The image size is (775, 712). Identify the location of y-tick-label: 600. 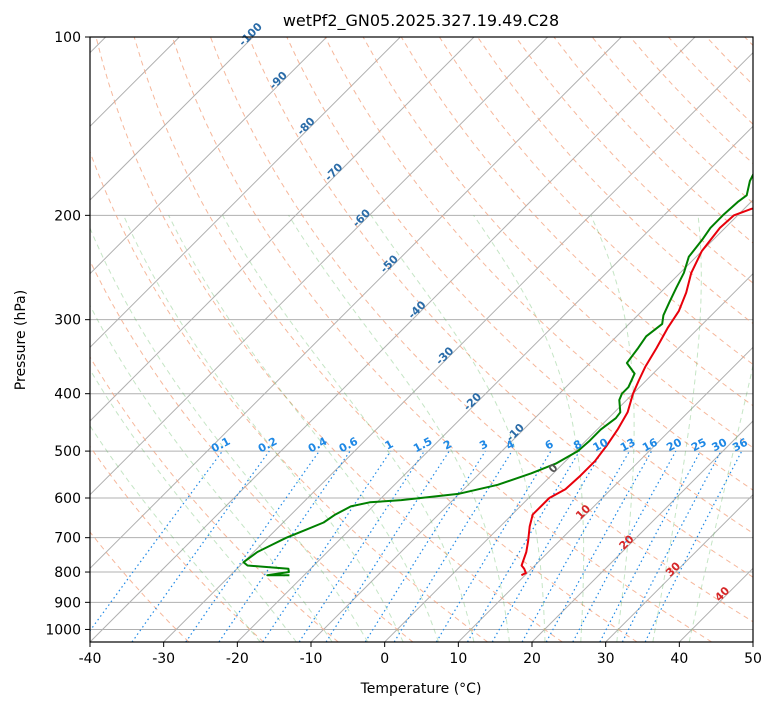
(67, 499).